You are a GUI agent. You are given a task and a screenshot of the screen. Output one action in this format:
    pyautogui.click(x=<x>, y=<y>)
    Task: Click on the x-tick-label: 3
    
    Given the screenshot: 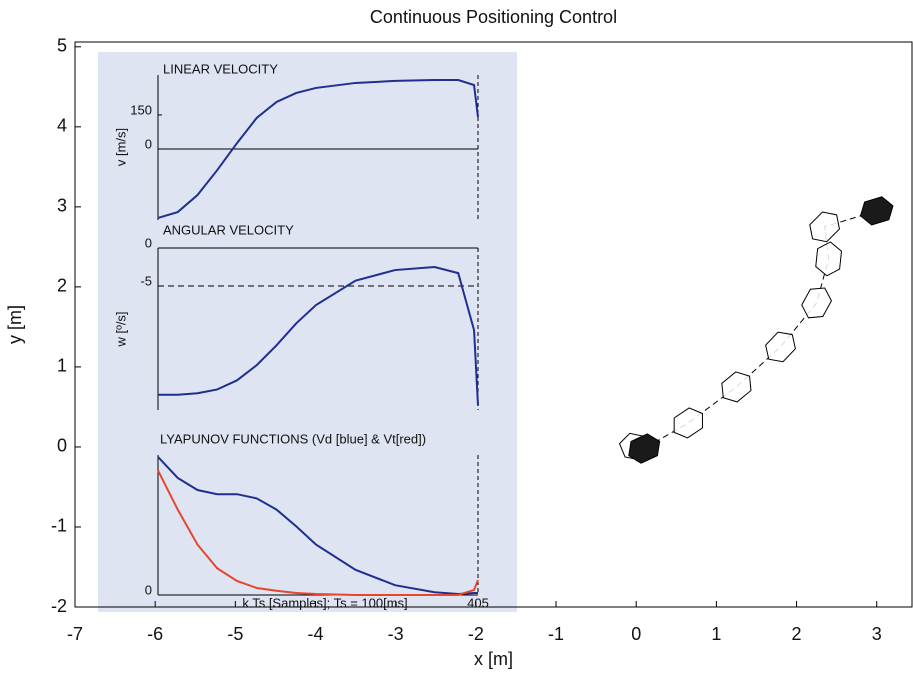 What is the action you would take?
    pyautogui.click(x=877, y=634)
    